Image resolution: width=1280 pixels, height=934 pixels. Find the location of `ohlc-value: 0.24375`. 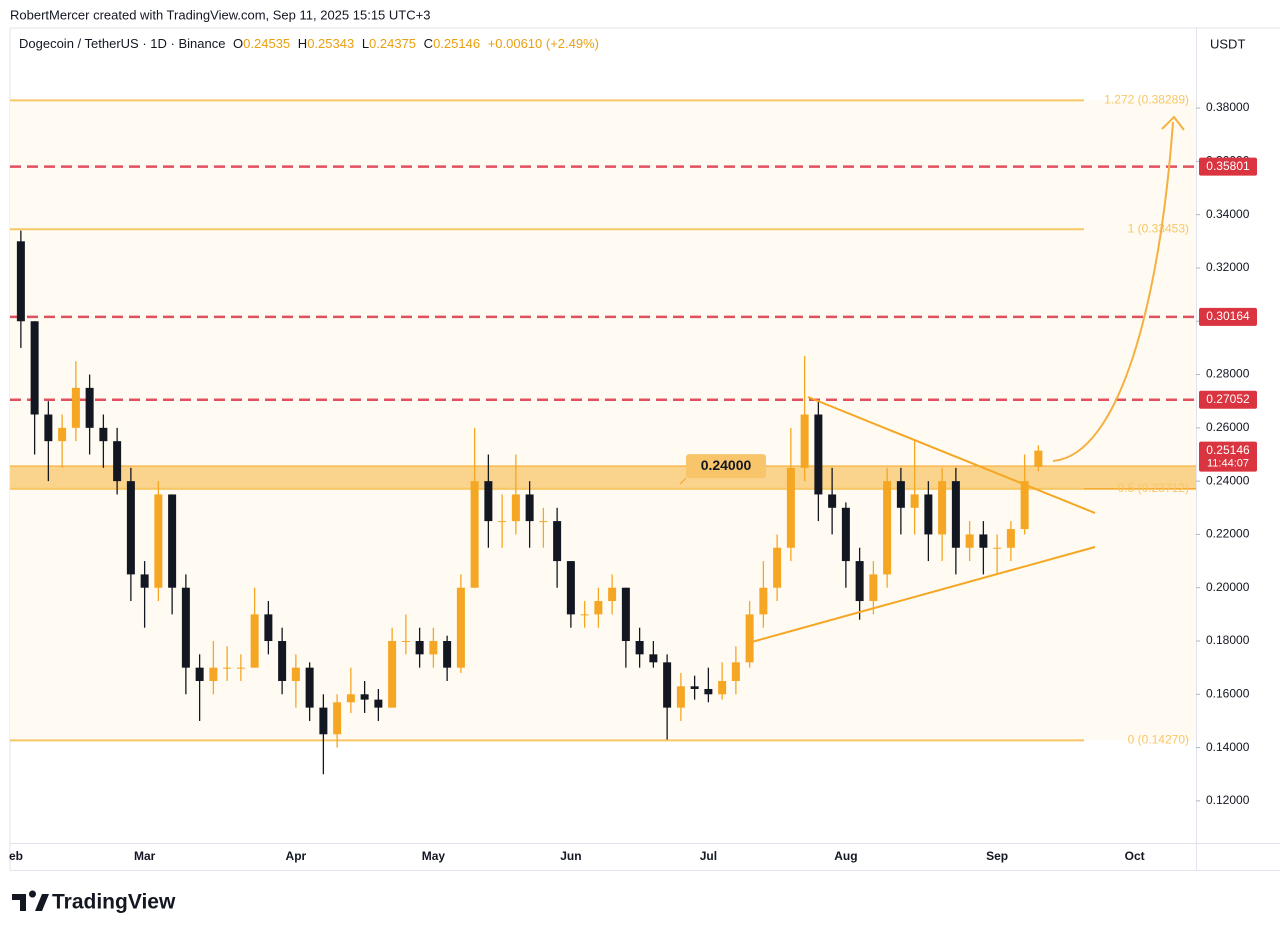

ohlc-value: 0.24375 is located at coordinates (392, 43).